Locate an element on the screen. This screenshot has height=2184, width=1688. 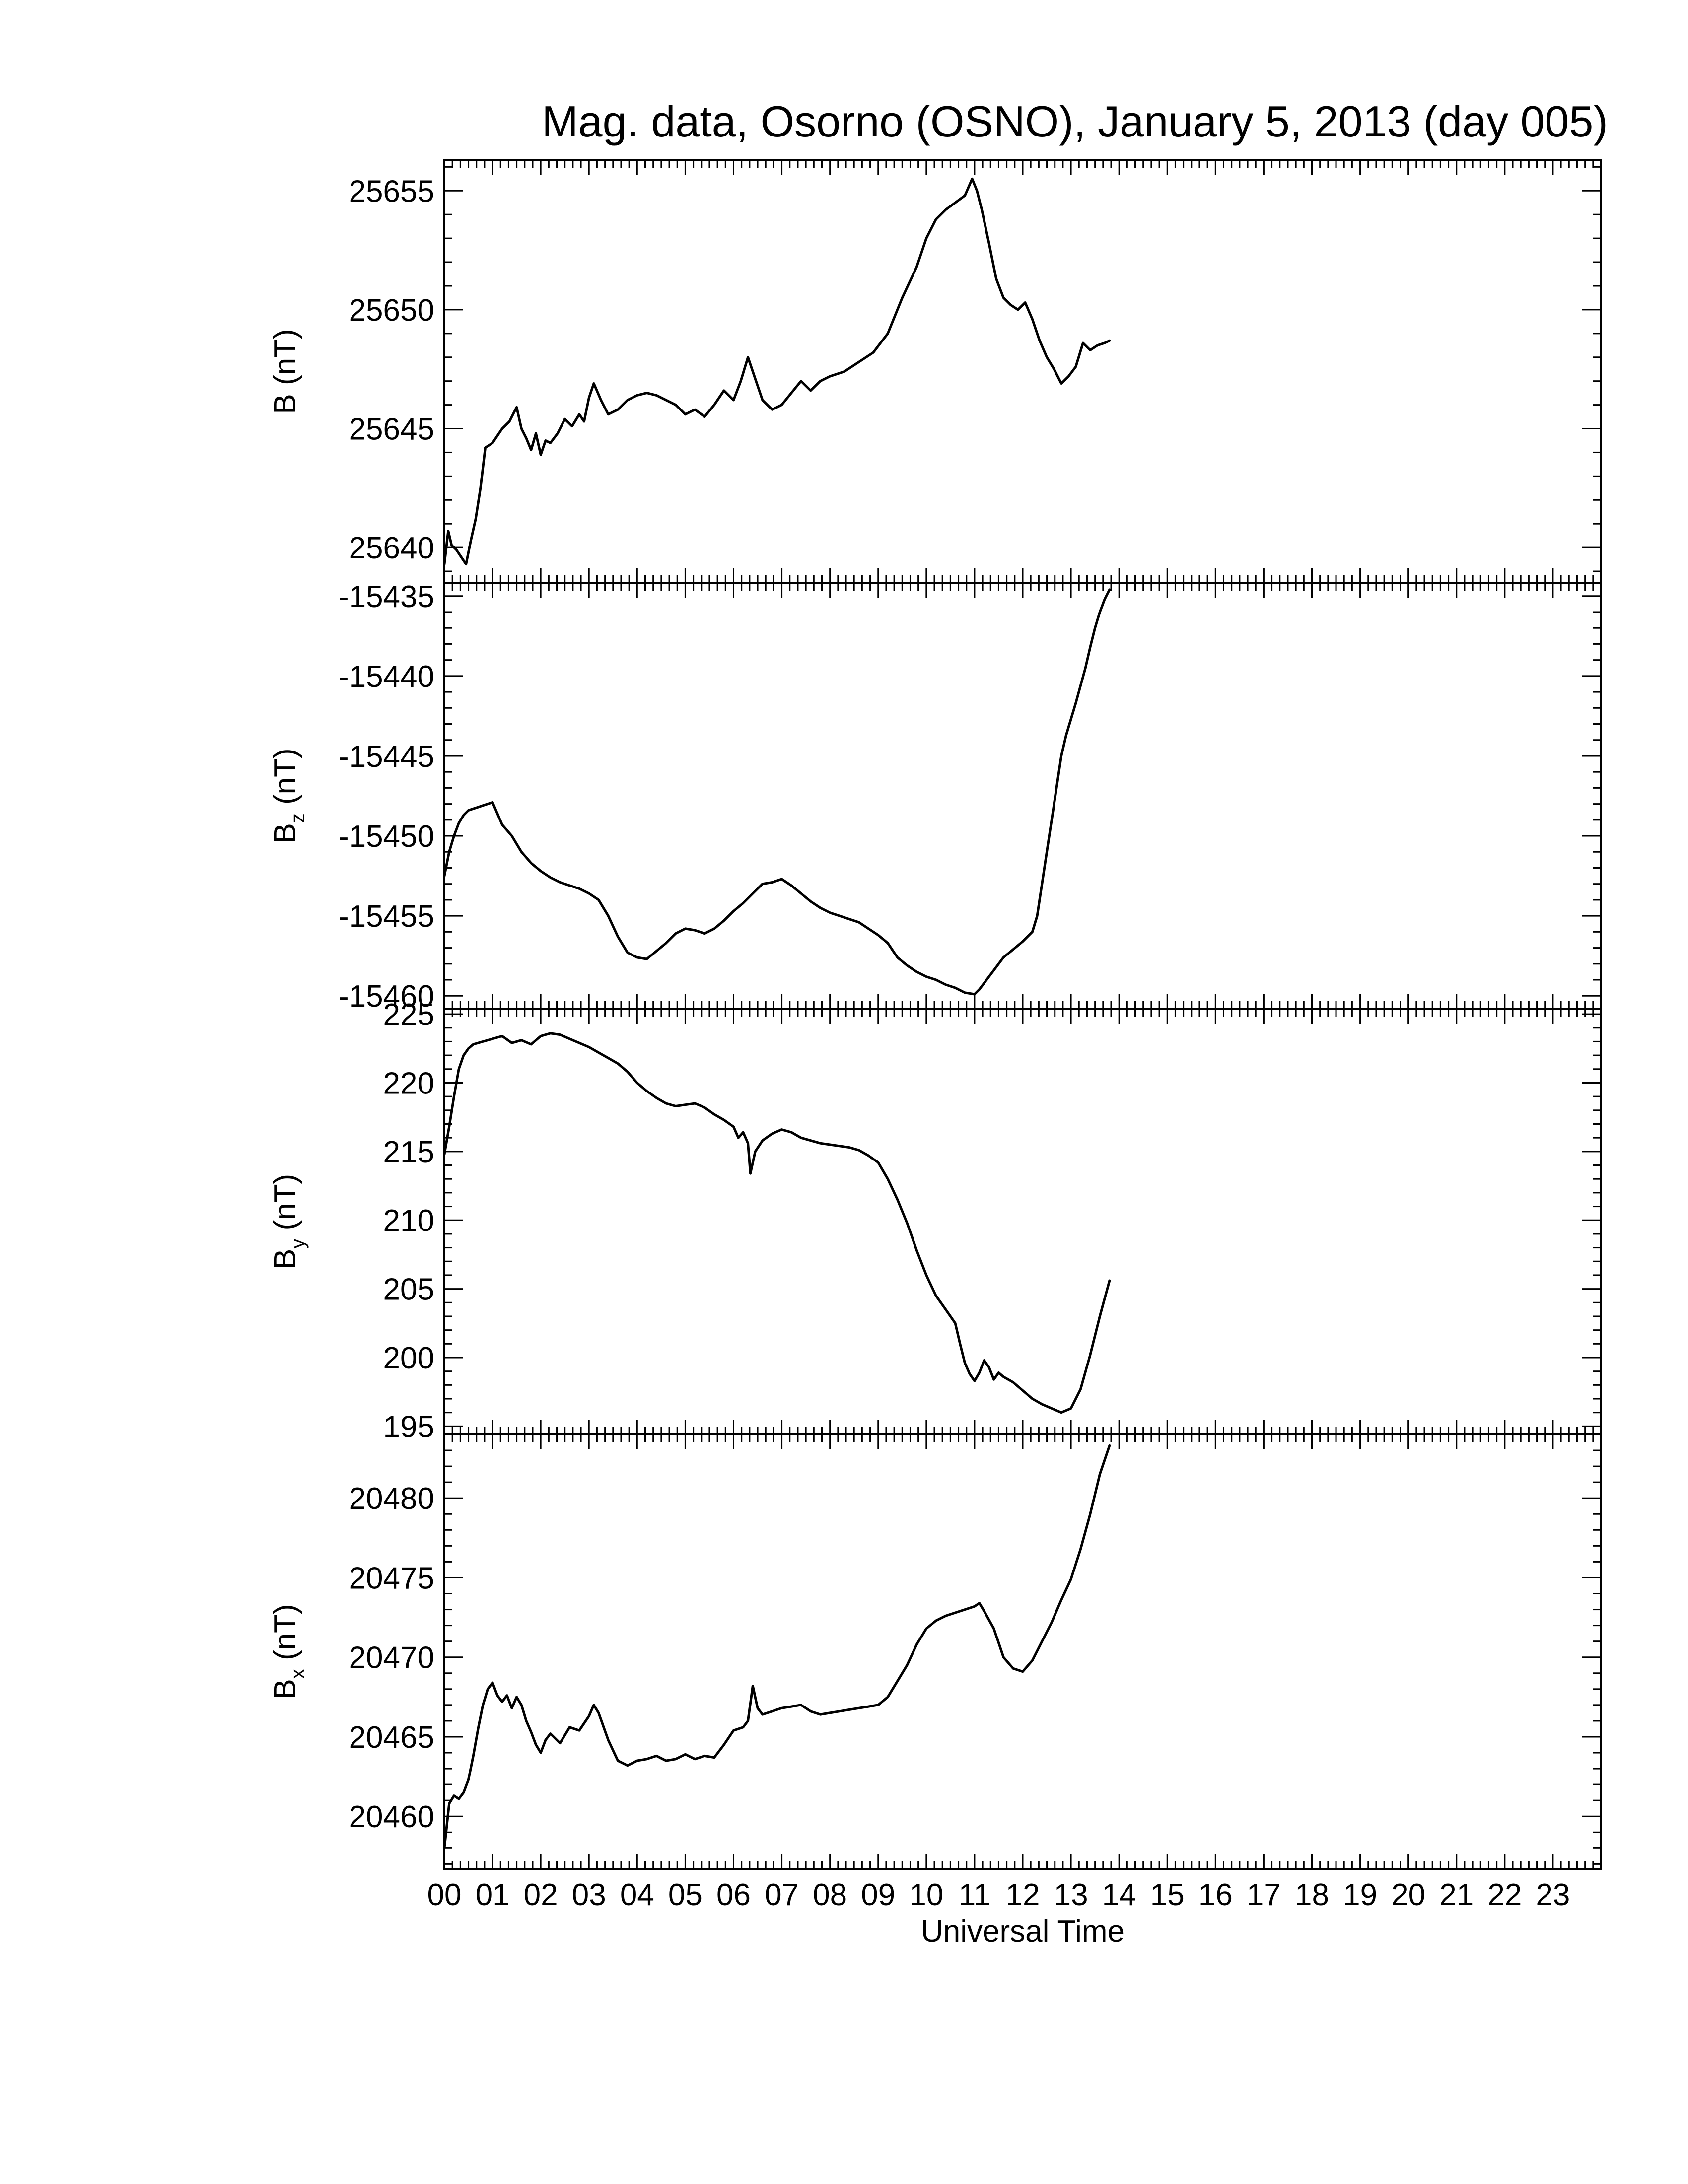
y-tick-label-bz: -15440 is located at coordinates (386, 677).